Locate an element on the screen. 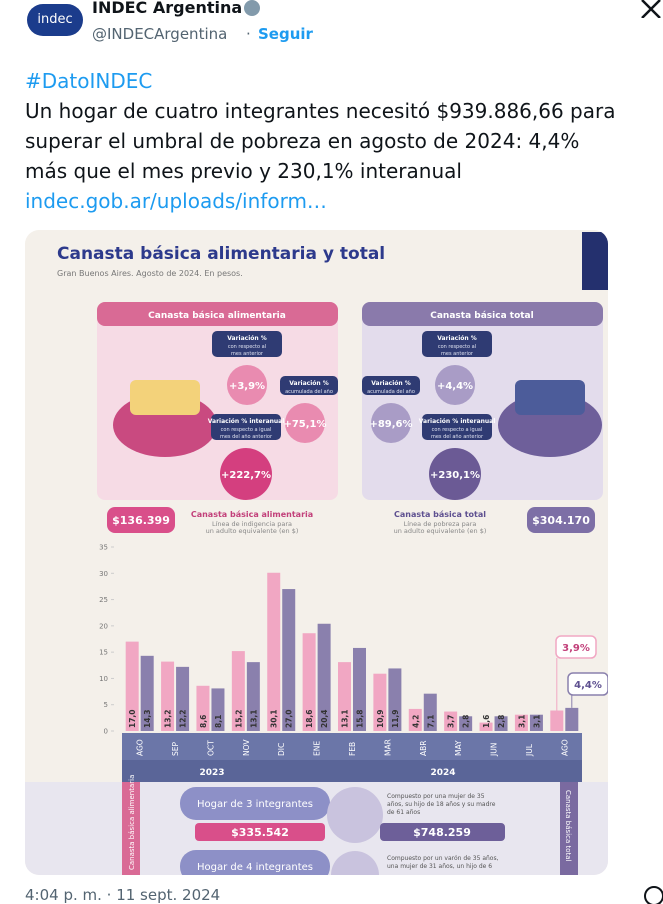 This screenshot has height=904, width=663. side-label: Canasta básica alimentaria is located at coordinates (132, 822).